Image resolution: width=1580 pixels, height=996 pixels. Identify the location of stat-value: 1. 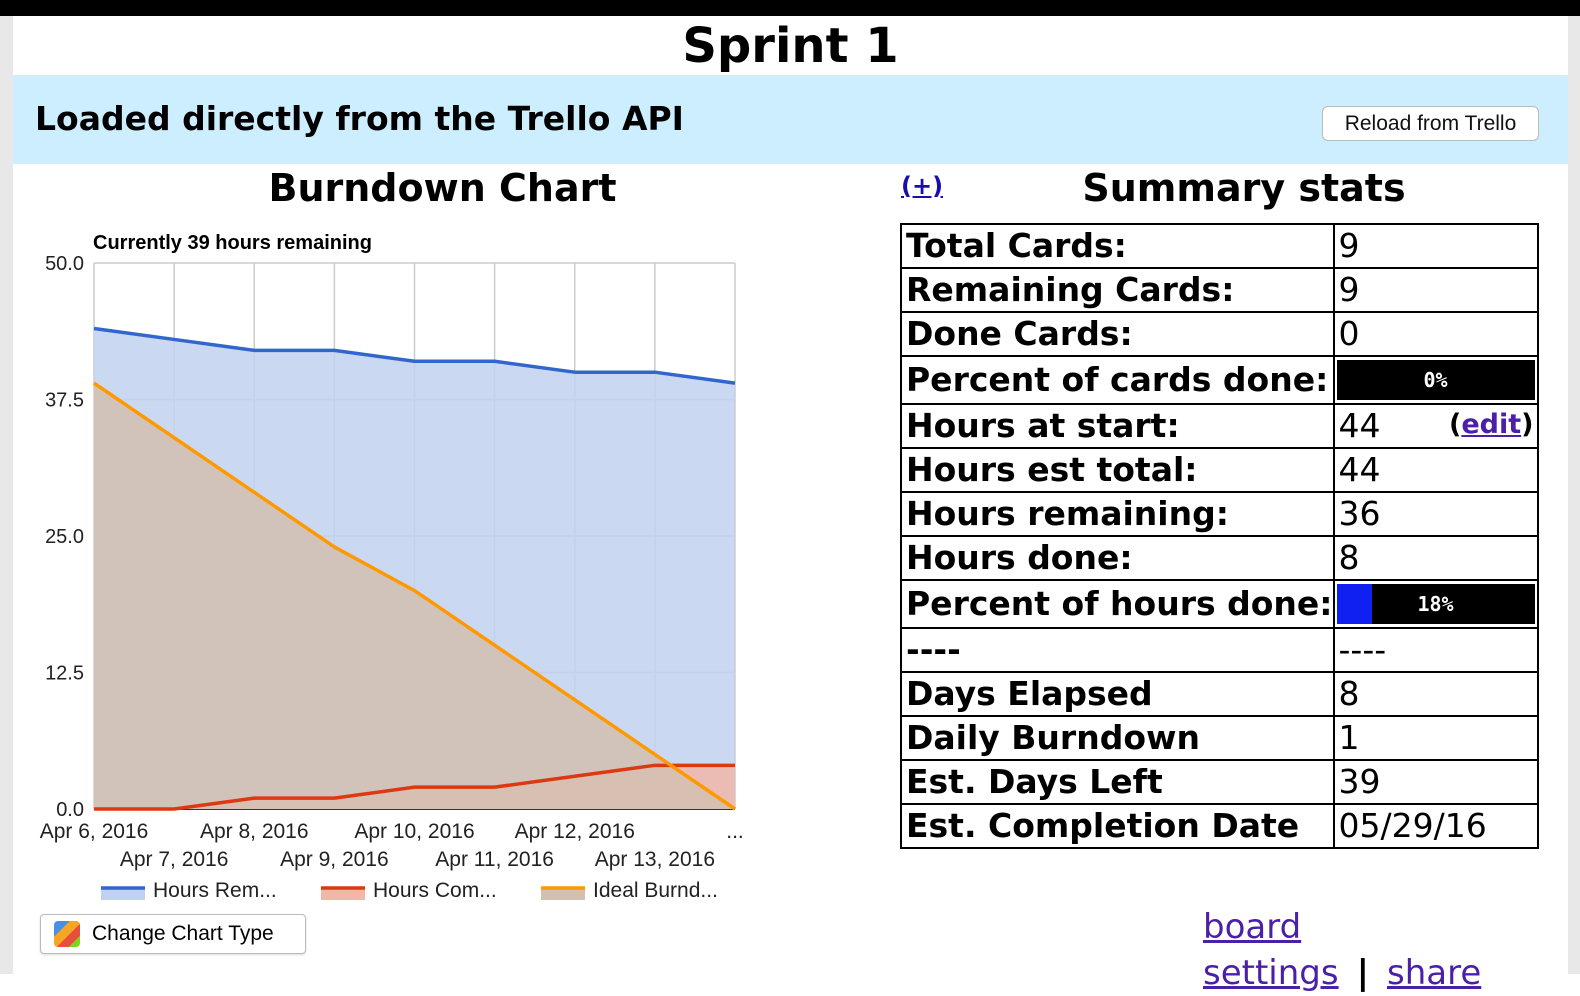
(1436, 738).